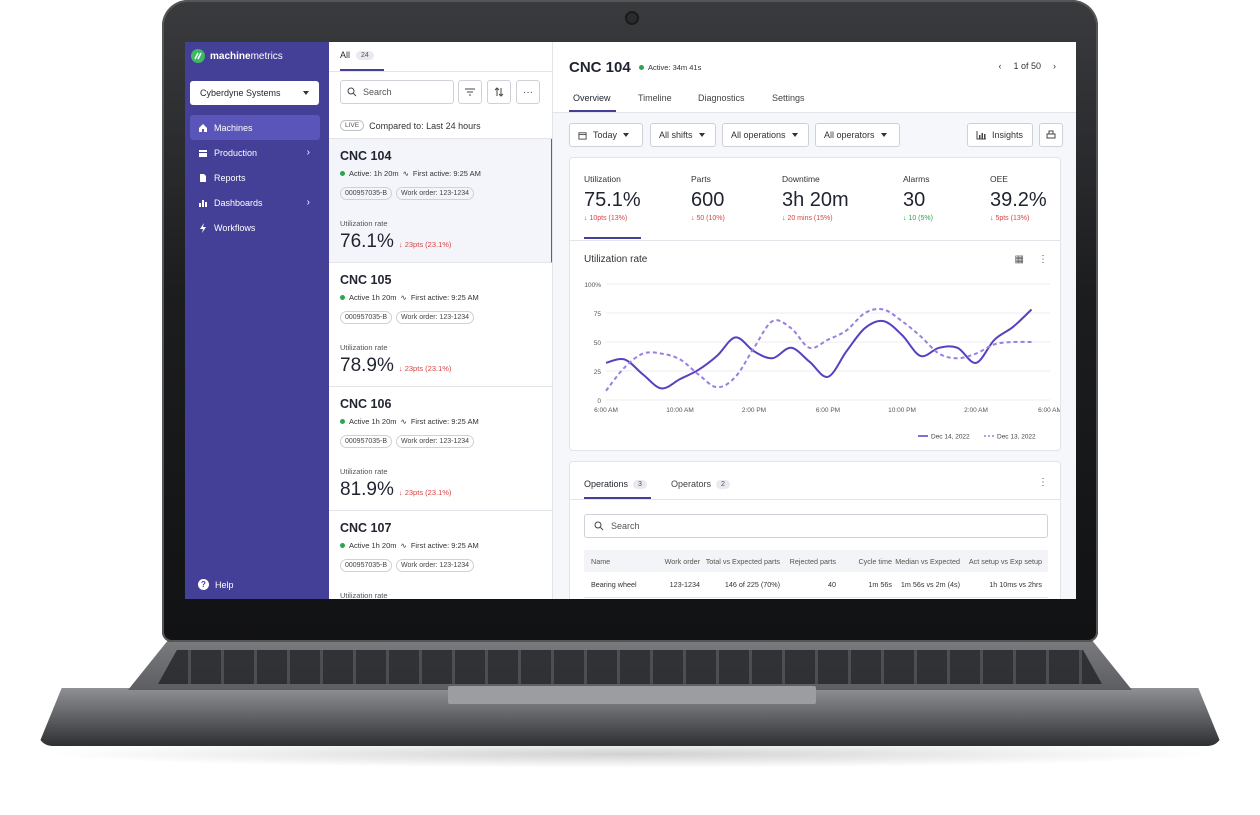  What do you see at coordinates (670, 67) in the screenshot?
I see `status-badge: Active: 34m 41s` at bounding box center [670, 67].